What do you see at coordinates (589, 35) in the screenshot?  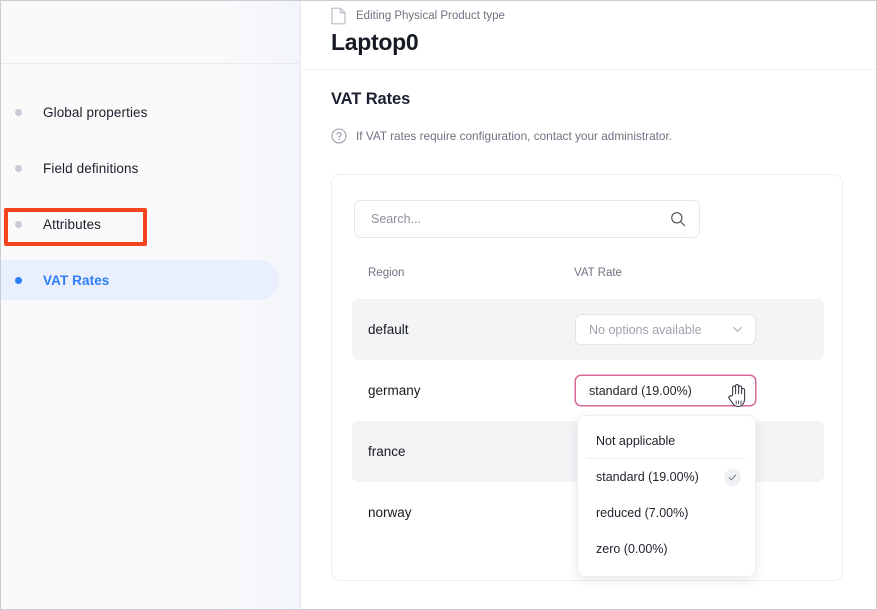 I see `page-header: Editing Physical Product type Laptop0` at bounding box center [589, 35].